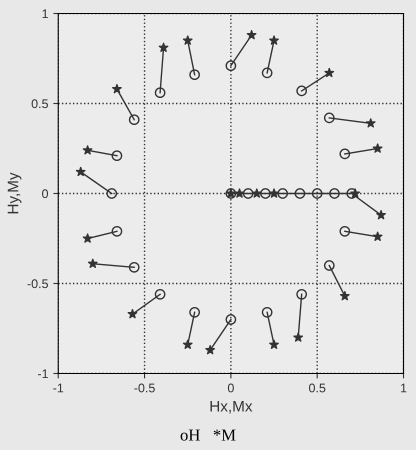 Image resolution: width=416 pixels, height=450 pixels. What do you see at coordinates (403, 388) in the screenshot?
I see `x-tick-label: 1` at bounding box center [403, 388].